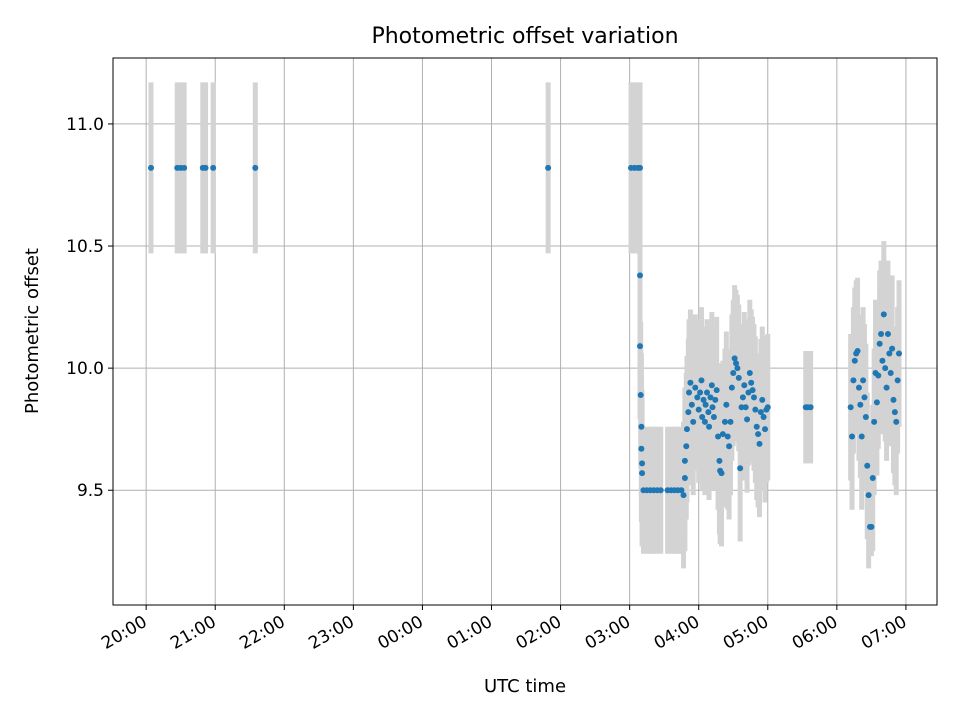 This screenshot has height=720, width=960. Describe the element at coordinates (400, 633) in the screenshot. I see `x-tick-label: 00:00` at that location.